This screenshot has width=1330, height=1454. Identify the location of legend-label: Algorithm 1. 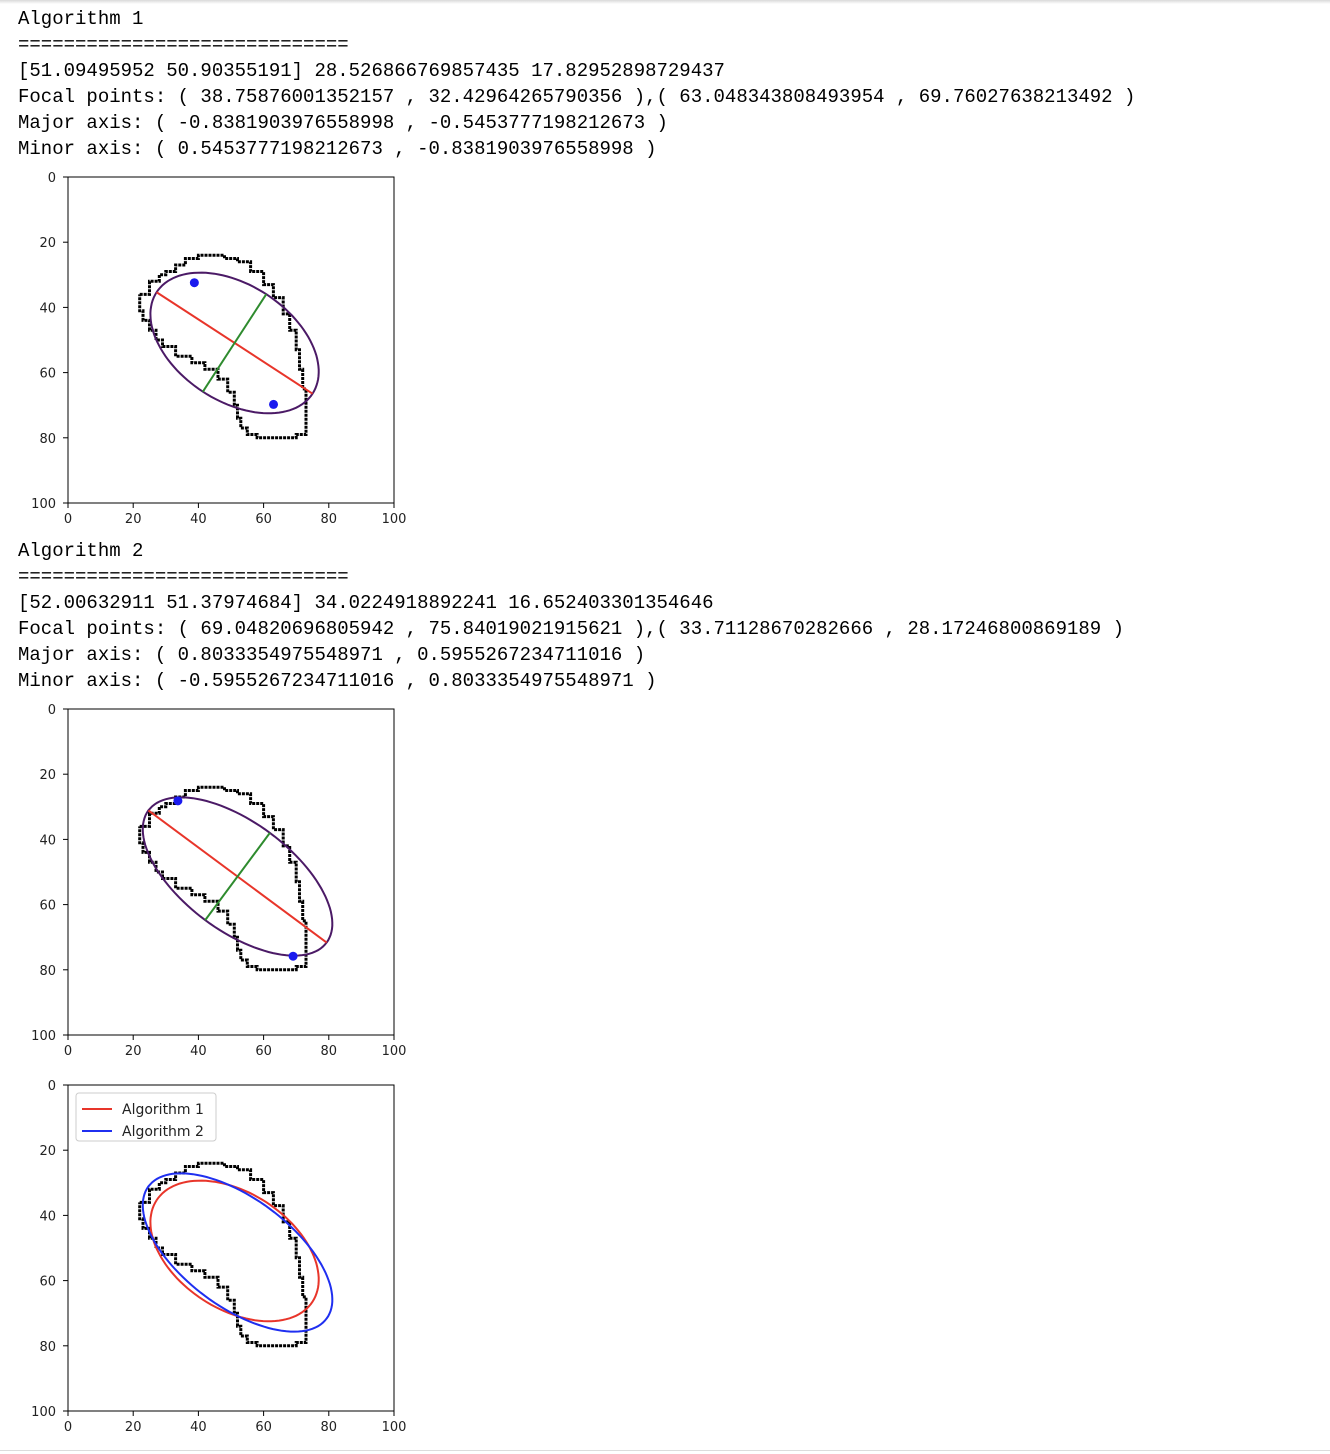
(163, 1110).